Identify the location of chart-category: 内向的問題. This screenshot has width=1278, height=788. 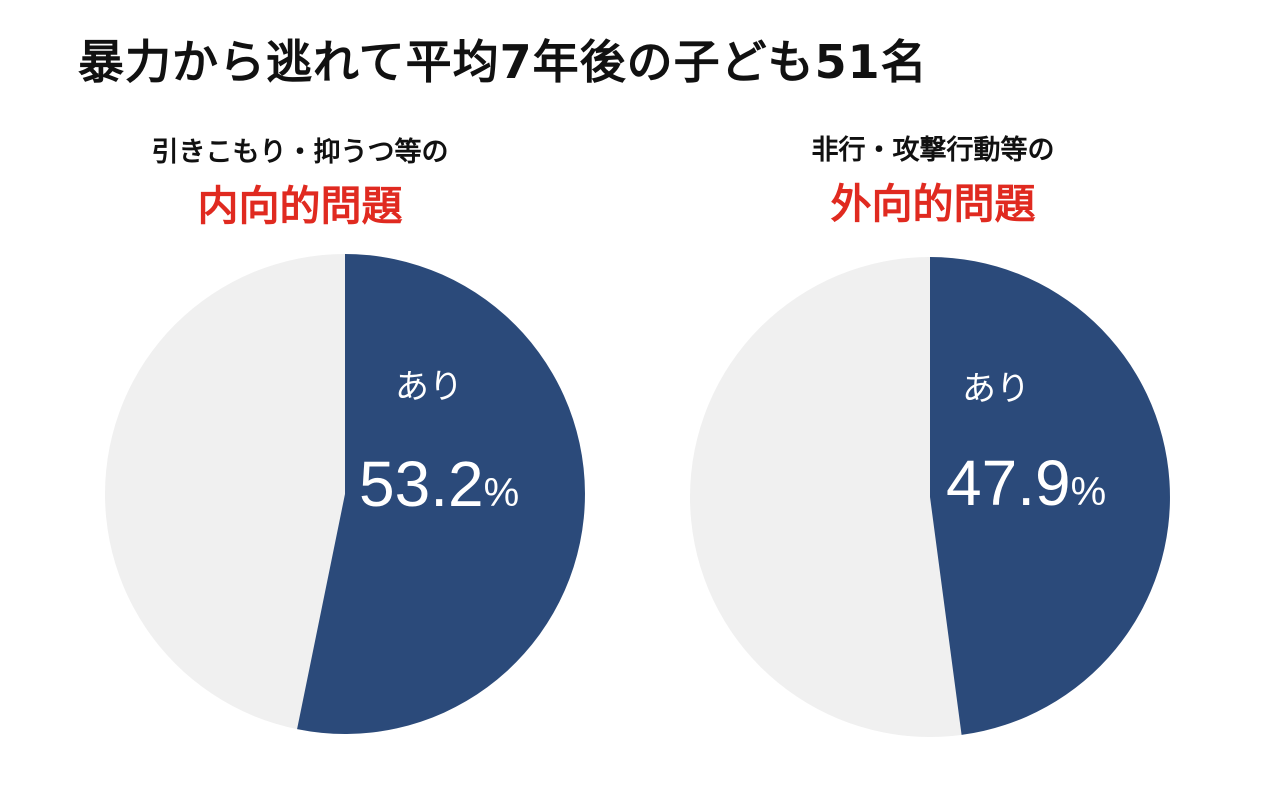
(300, 206).